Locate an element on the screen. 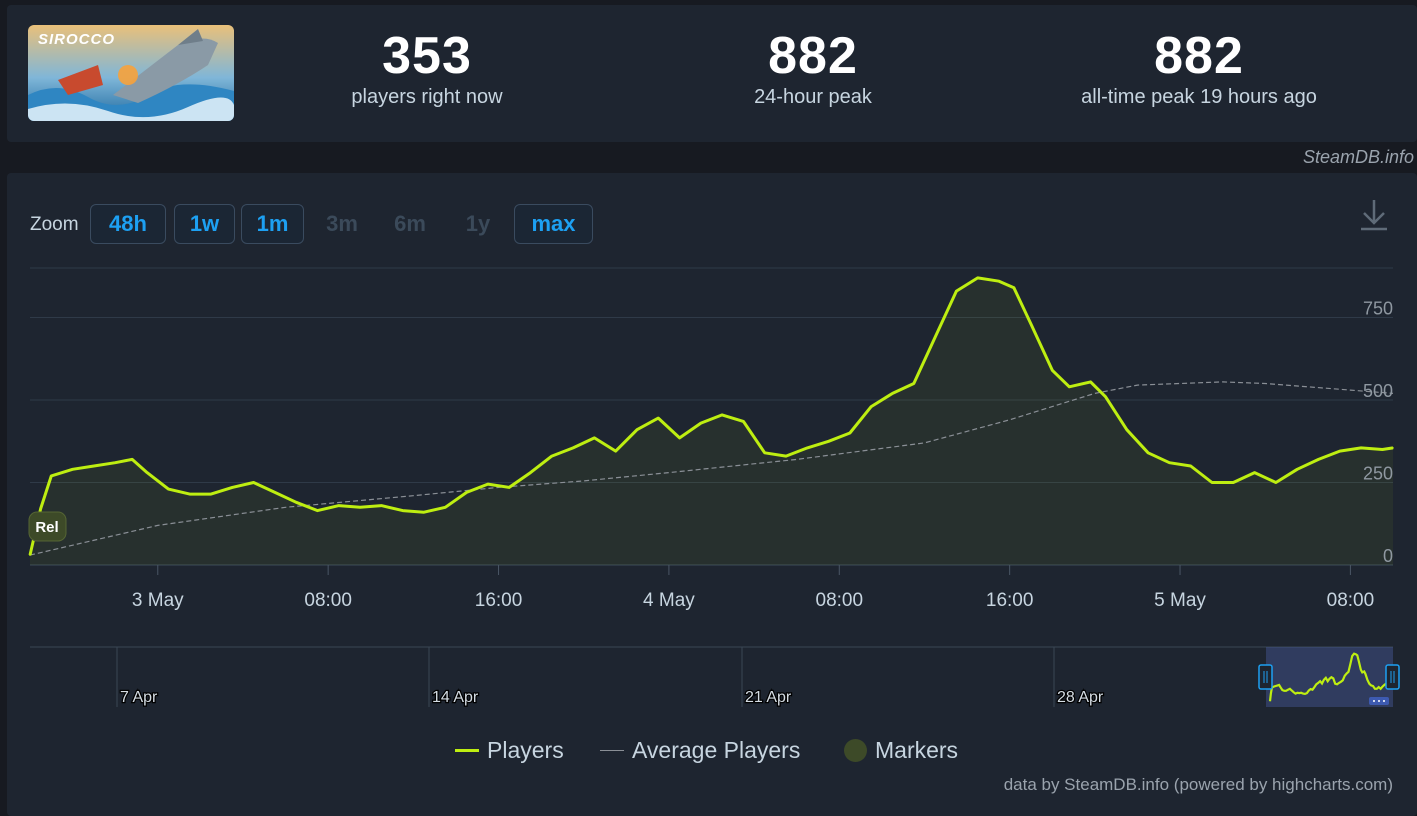 The image size is (1417, 816). stat-current: 353 players right now is located at coordinates (427, 67).